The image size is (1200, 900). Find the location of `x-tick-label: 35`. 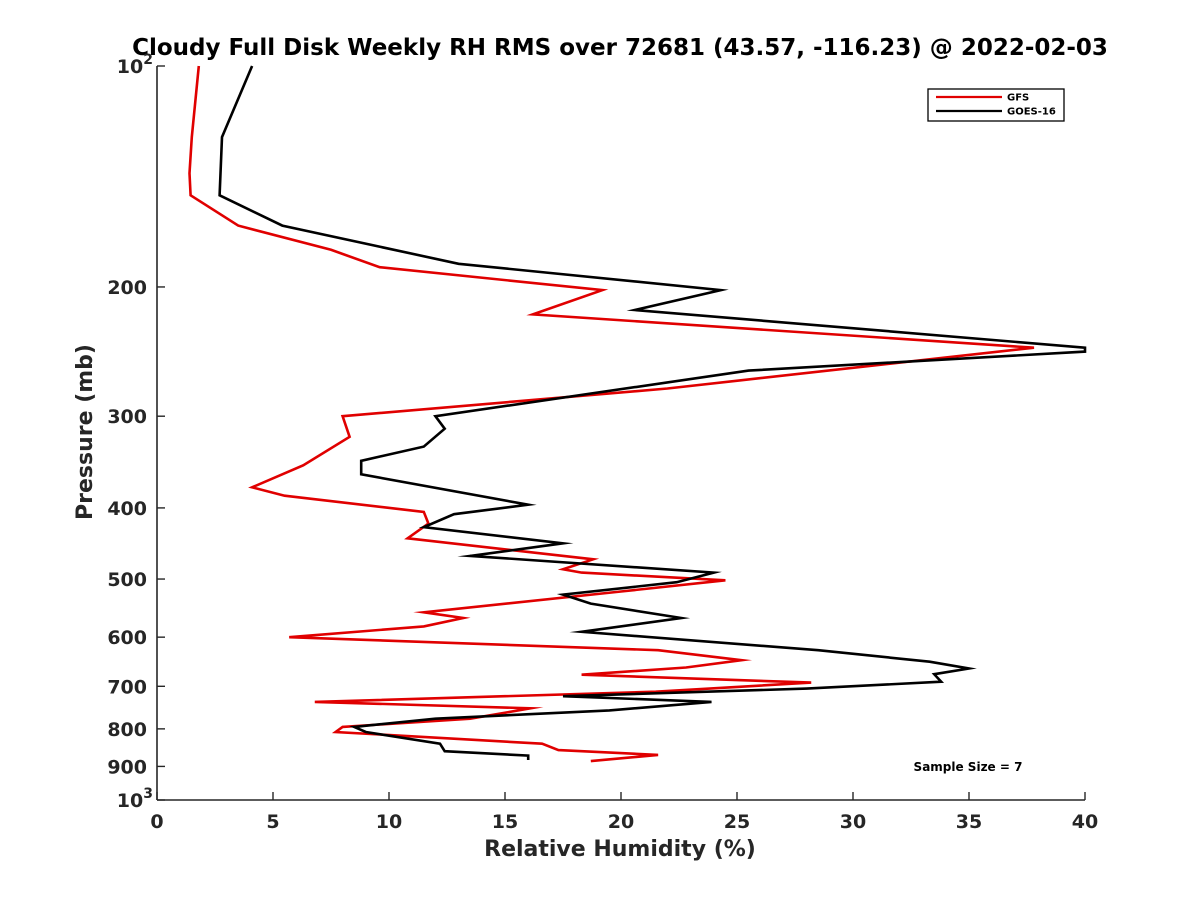

x-tick-label: 35 is located at coordinates (969, 822).